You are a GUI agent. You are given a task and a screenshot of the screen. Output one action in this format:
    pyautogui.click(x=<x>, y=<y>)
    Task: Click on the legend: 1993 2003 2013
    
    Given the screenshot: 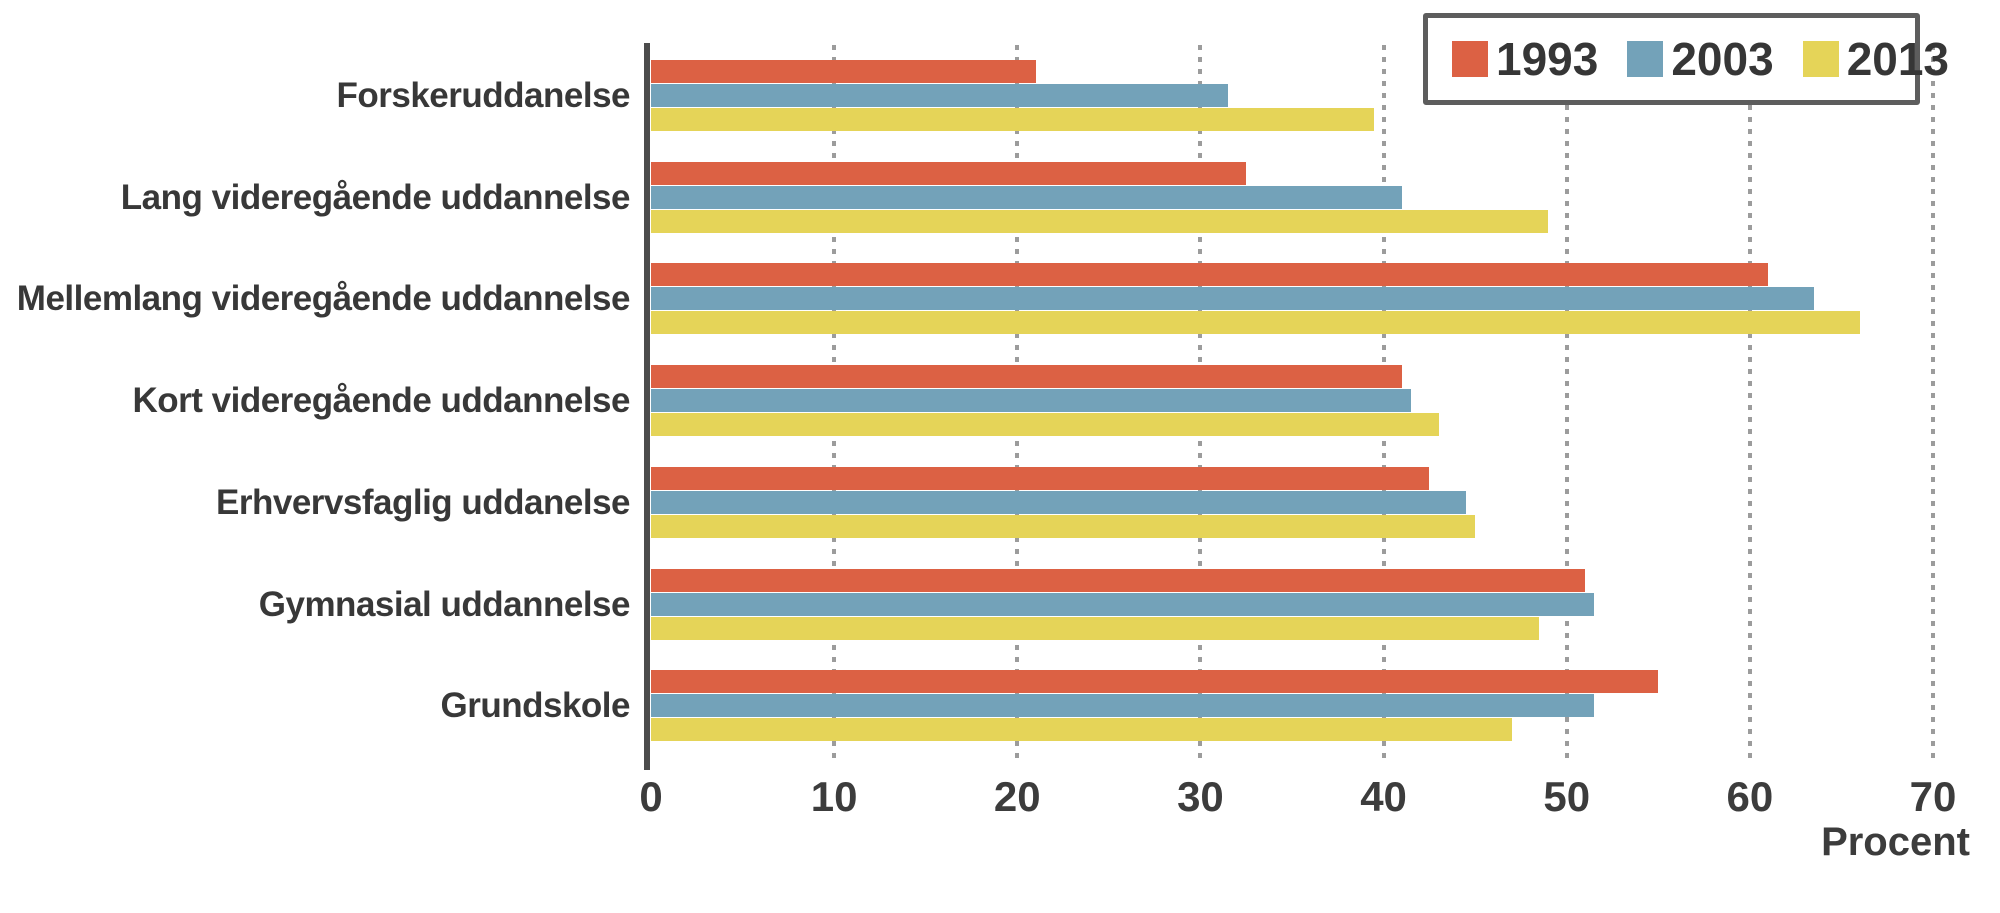 What is the action you would take?
    pyautogui.click(x=1686, y=59)
    